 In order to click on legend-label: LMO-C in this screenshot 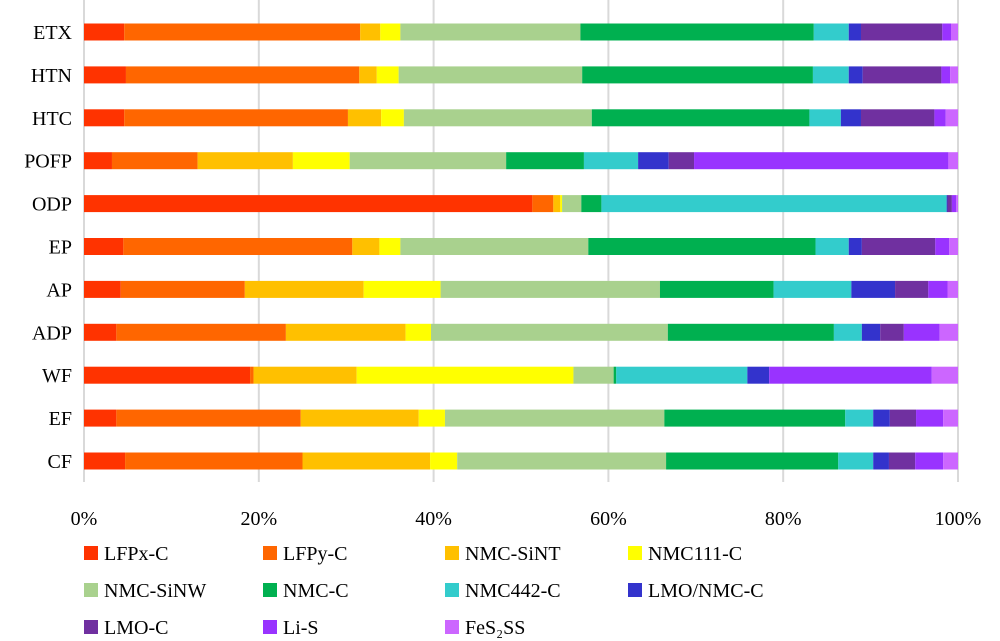, I will do `click(136, 628)`.